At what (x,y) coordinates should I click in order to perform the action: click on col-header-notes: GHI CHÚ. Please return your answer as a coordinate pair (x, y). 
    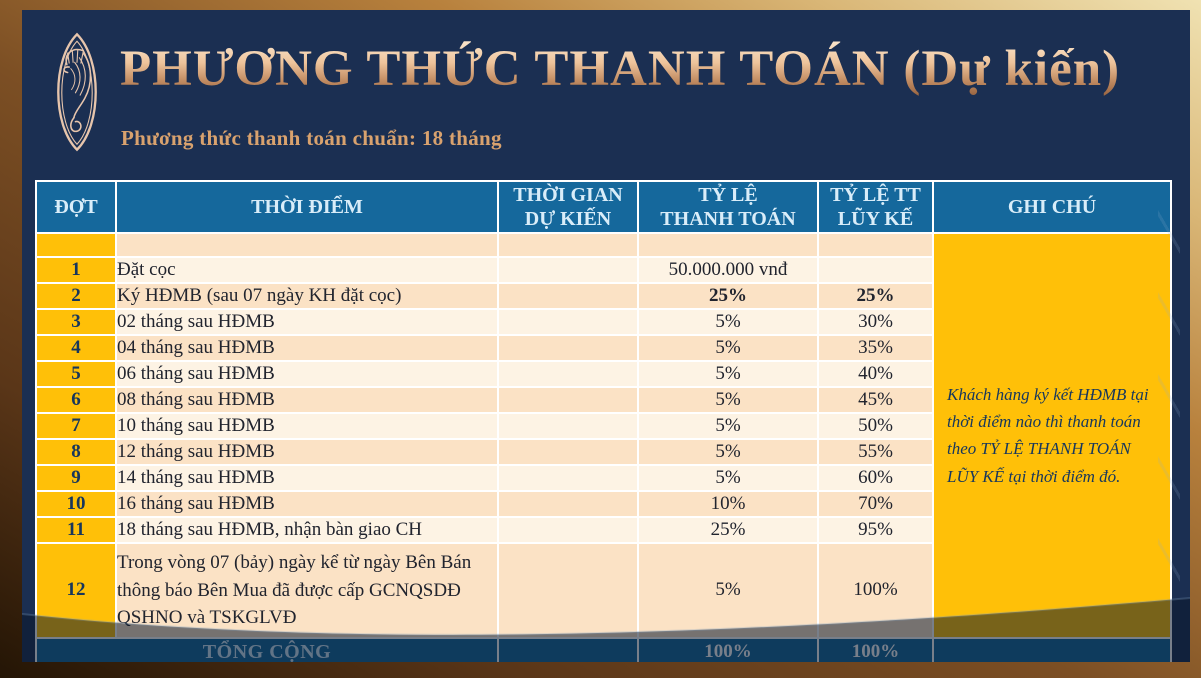
    Looking at the image, I should click on (1052, 207).